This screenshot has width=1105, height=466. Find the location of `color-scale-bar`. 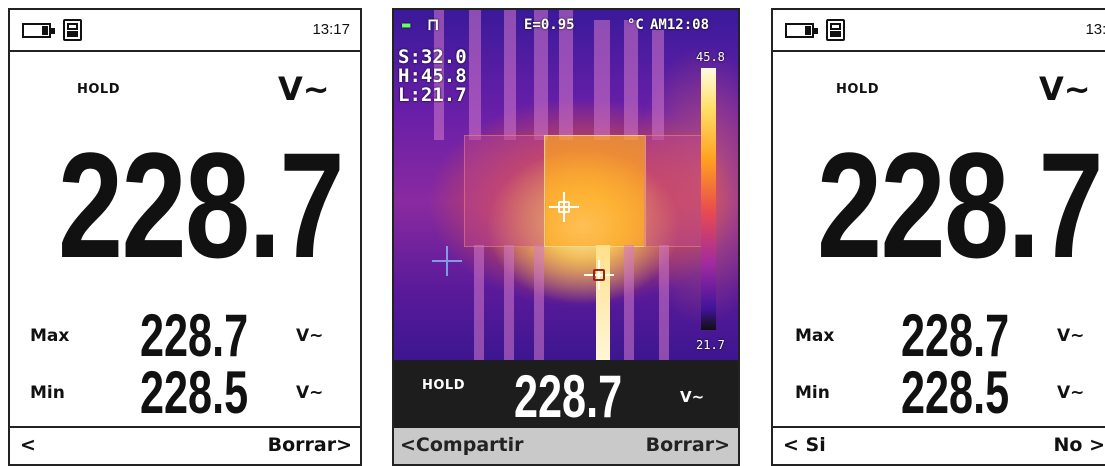

color-scale-bar is located at coordinates (708, 199).